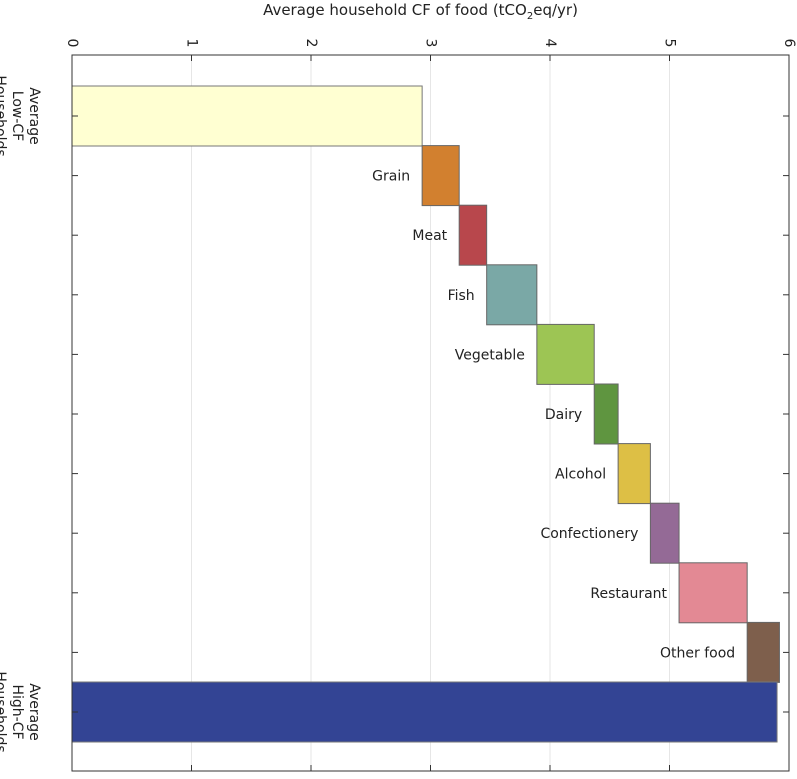  I want to click on bar-dairy, so click(606, 414).